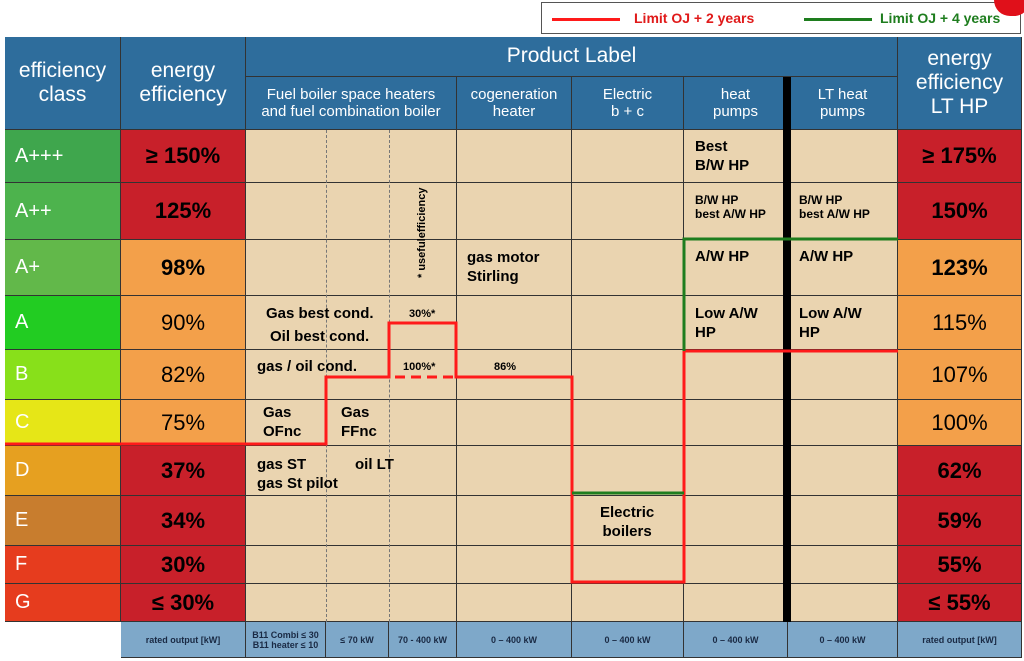  What do you see at coordinates (183, 565) in the screenshot?
I see `efficiency-cell: 30%` at bounding box center [183, 565].